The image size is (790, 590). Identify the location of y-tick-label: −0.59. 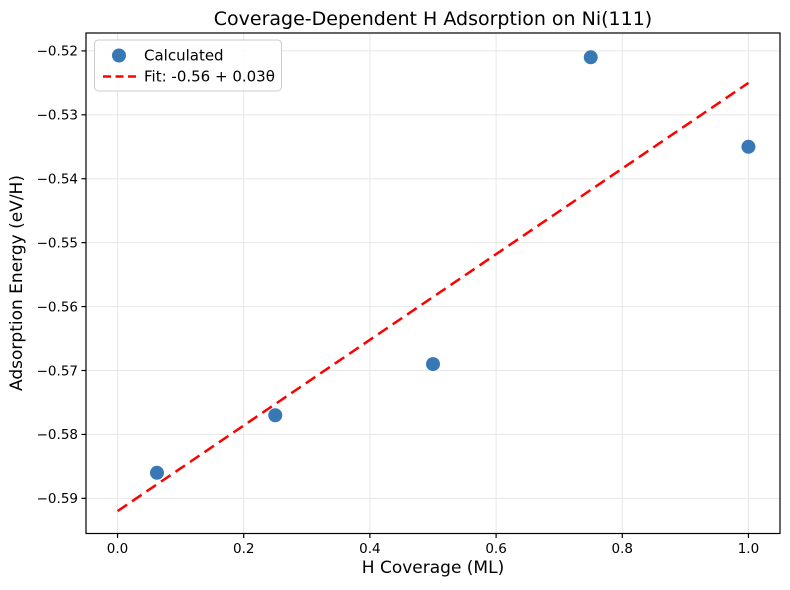
(57, 499).